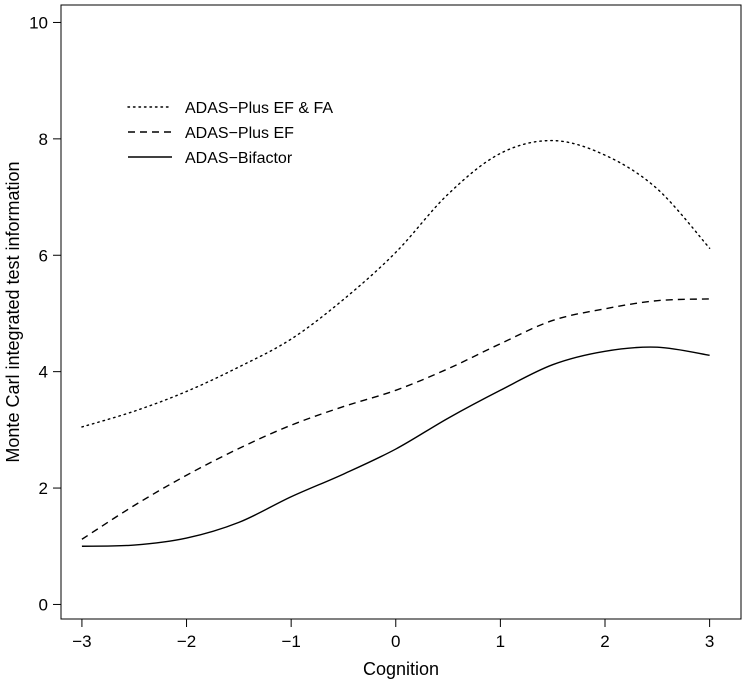  What do you see at coordinates (43, 139) in the screenshot?
I see `y-tick-label: 8` at bounding box center [43, 139].